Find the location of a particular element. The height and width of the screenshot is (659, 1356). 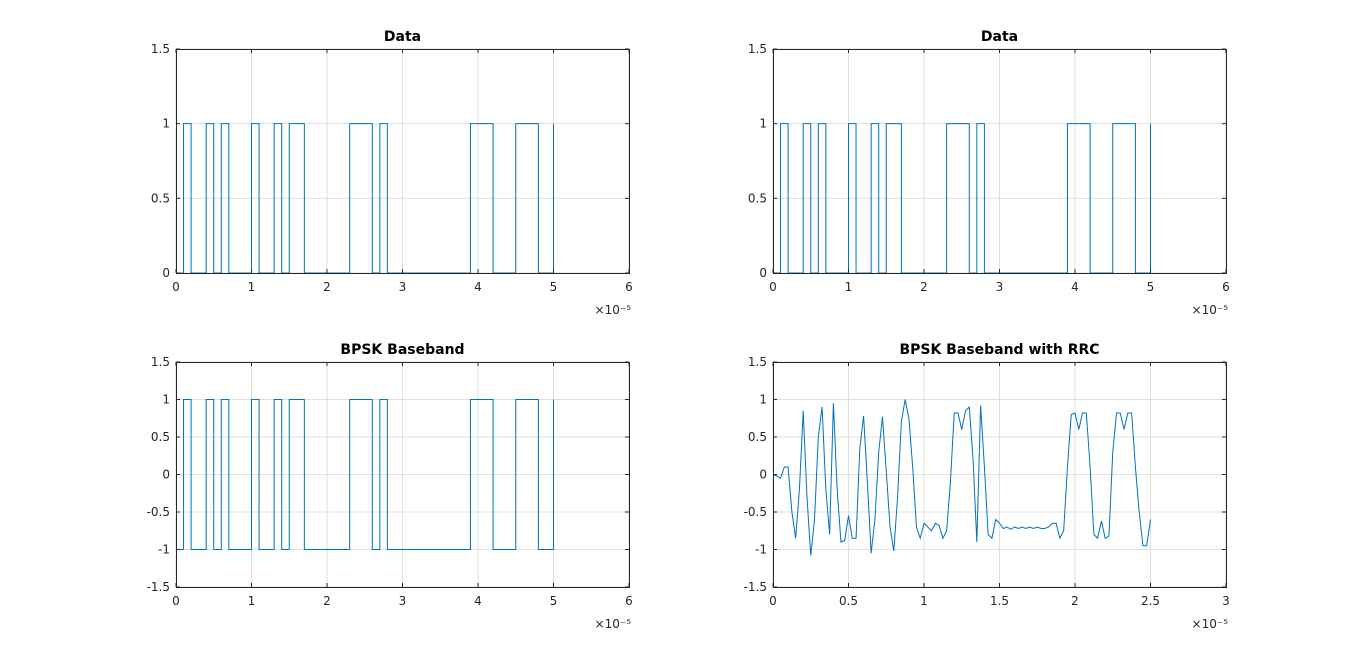

x-tick-label: 1.5 is located at coordinates (999, 601).